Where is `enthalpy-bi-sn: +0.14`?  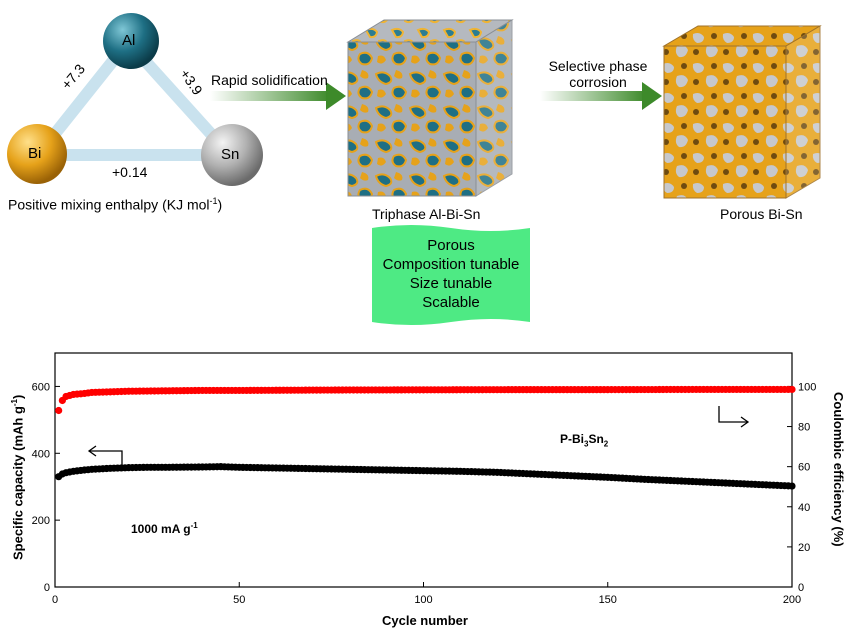
enthalpy-bi-sn: +0.14 is located at coordinates (130, 172).